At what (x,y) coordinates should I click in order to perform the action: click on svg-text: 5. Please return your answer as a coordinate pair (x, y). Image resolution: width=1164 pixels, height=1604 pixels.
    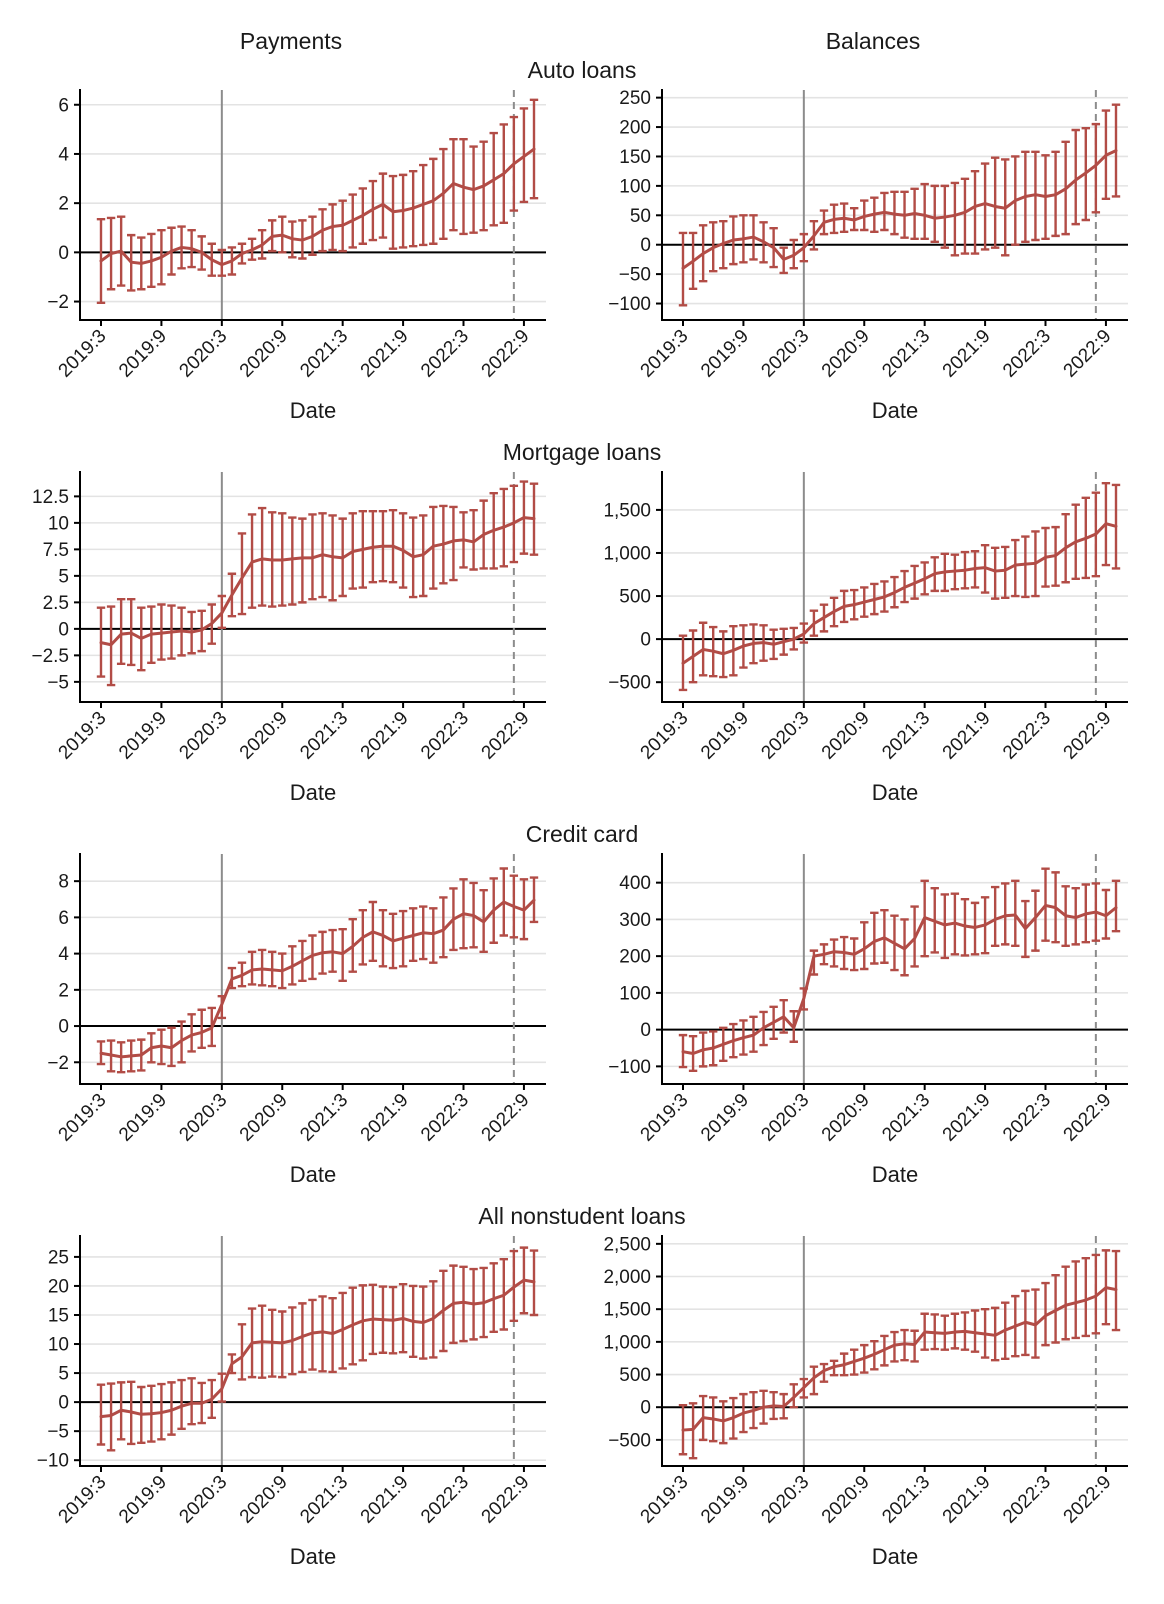
    Looking at the image, I should click on (63, 576).